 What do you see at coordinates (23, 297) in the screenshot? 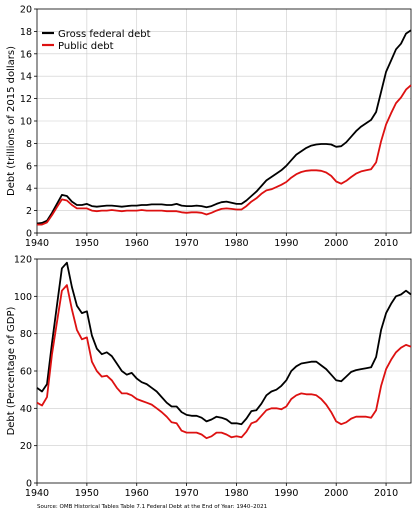
I see `bottom-ytick-label: 100` at bounding box center [23, 297].